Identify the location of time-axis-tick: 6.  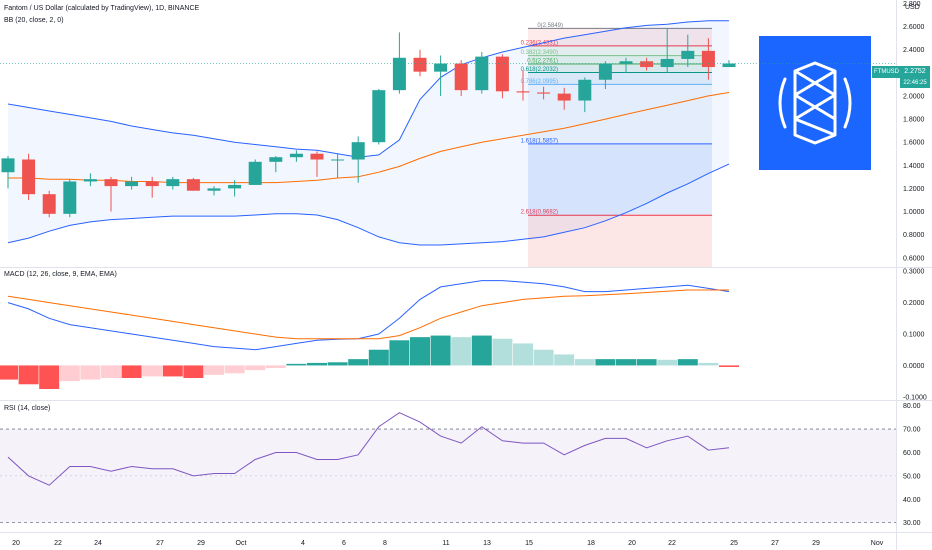
(344, 543).